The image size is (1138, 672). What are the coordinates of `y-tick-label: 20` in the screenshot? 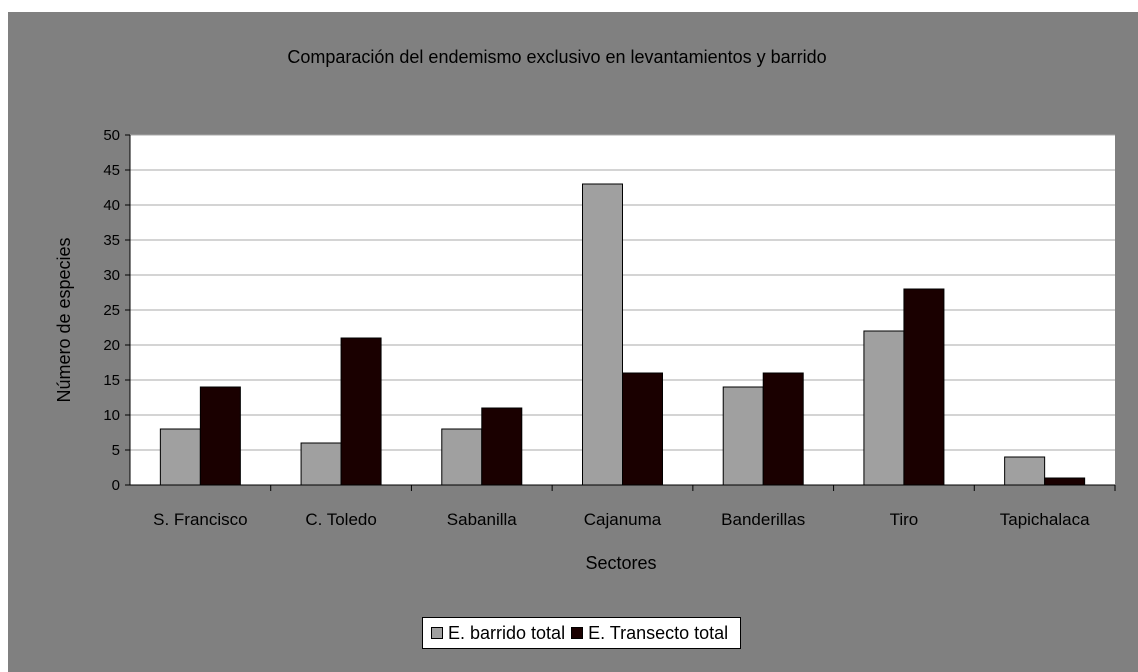 It's located at (111, 345).